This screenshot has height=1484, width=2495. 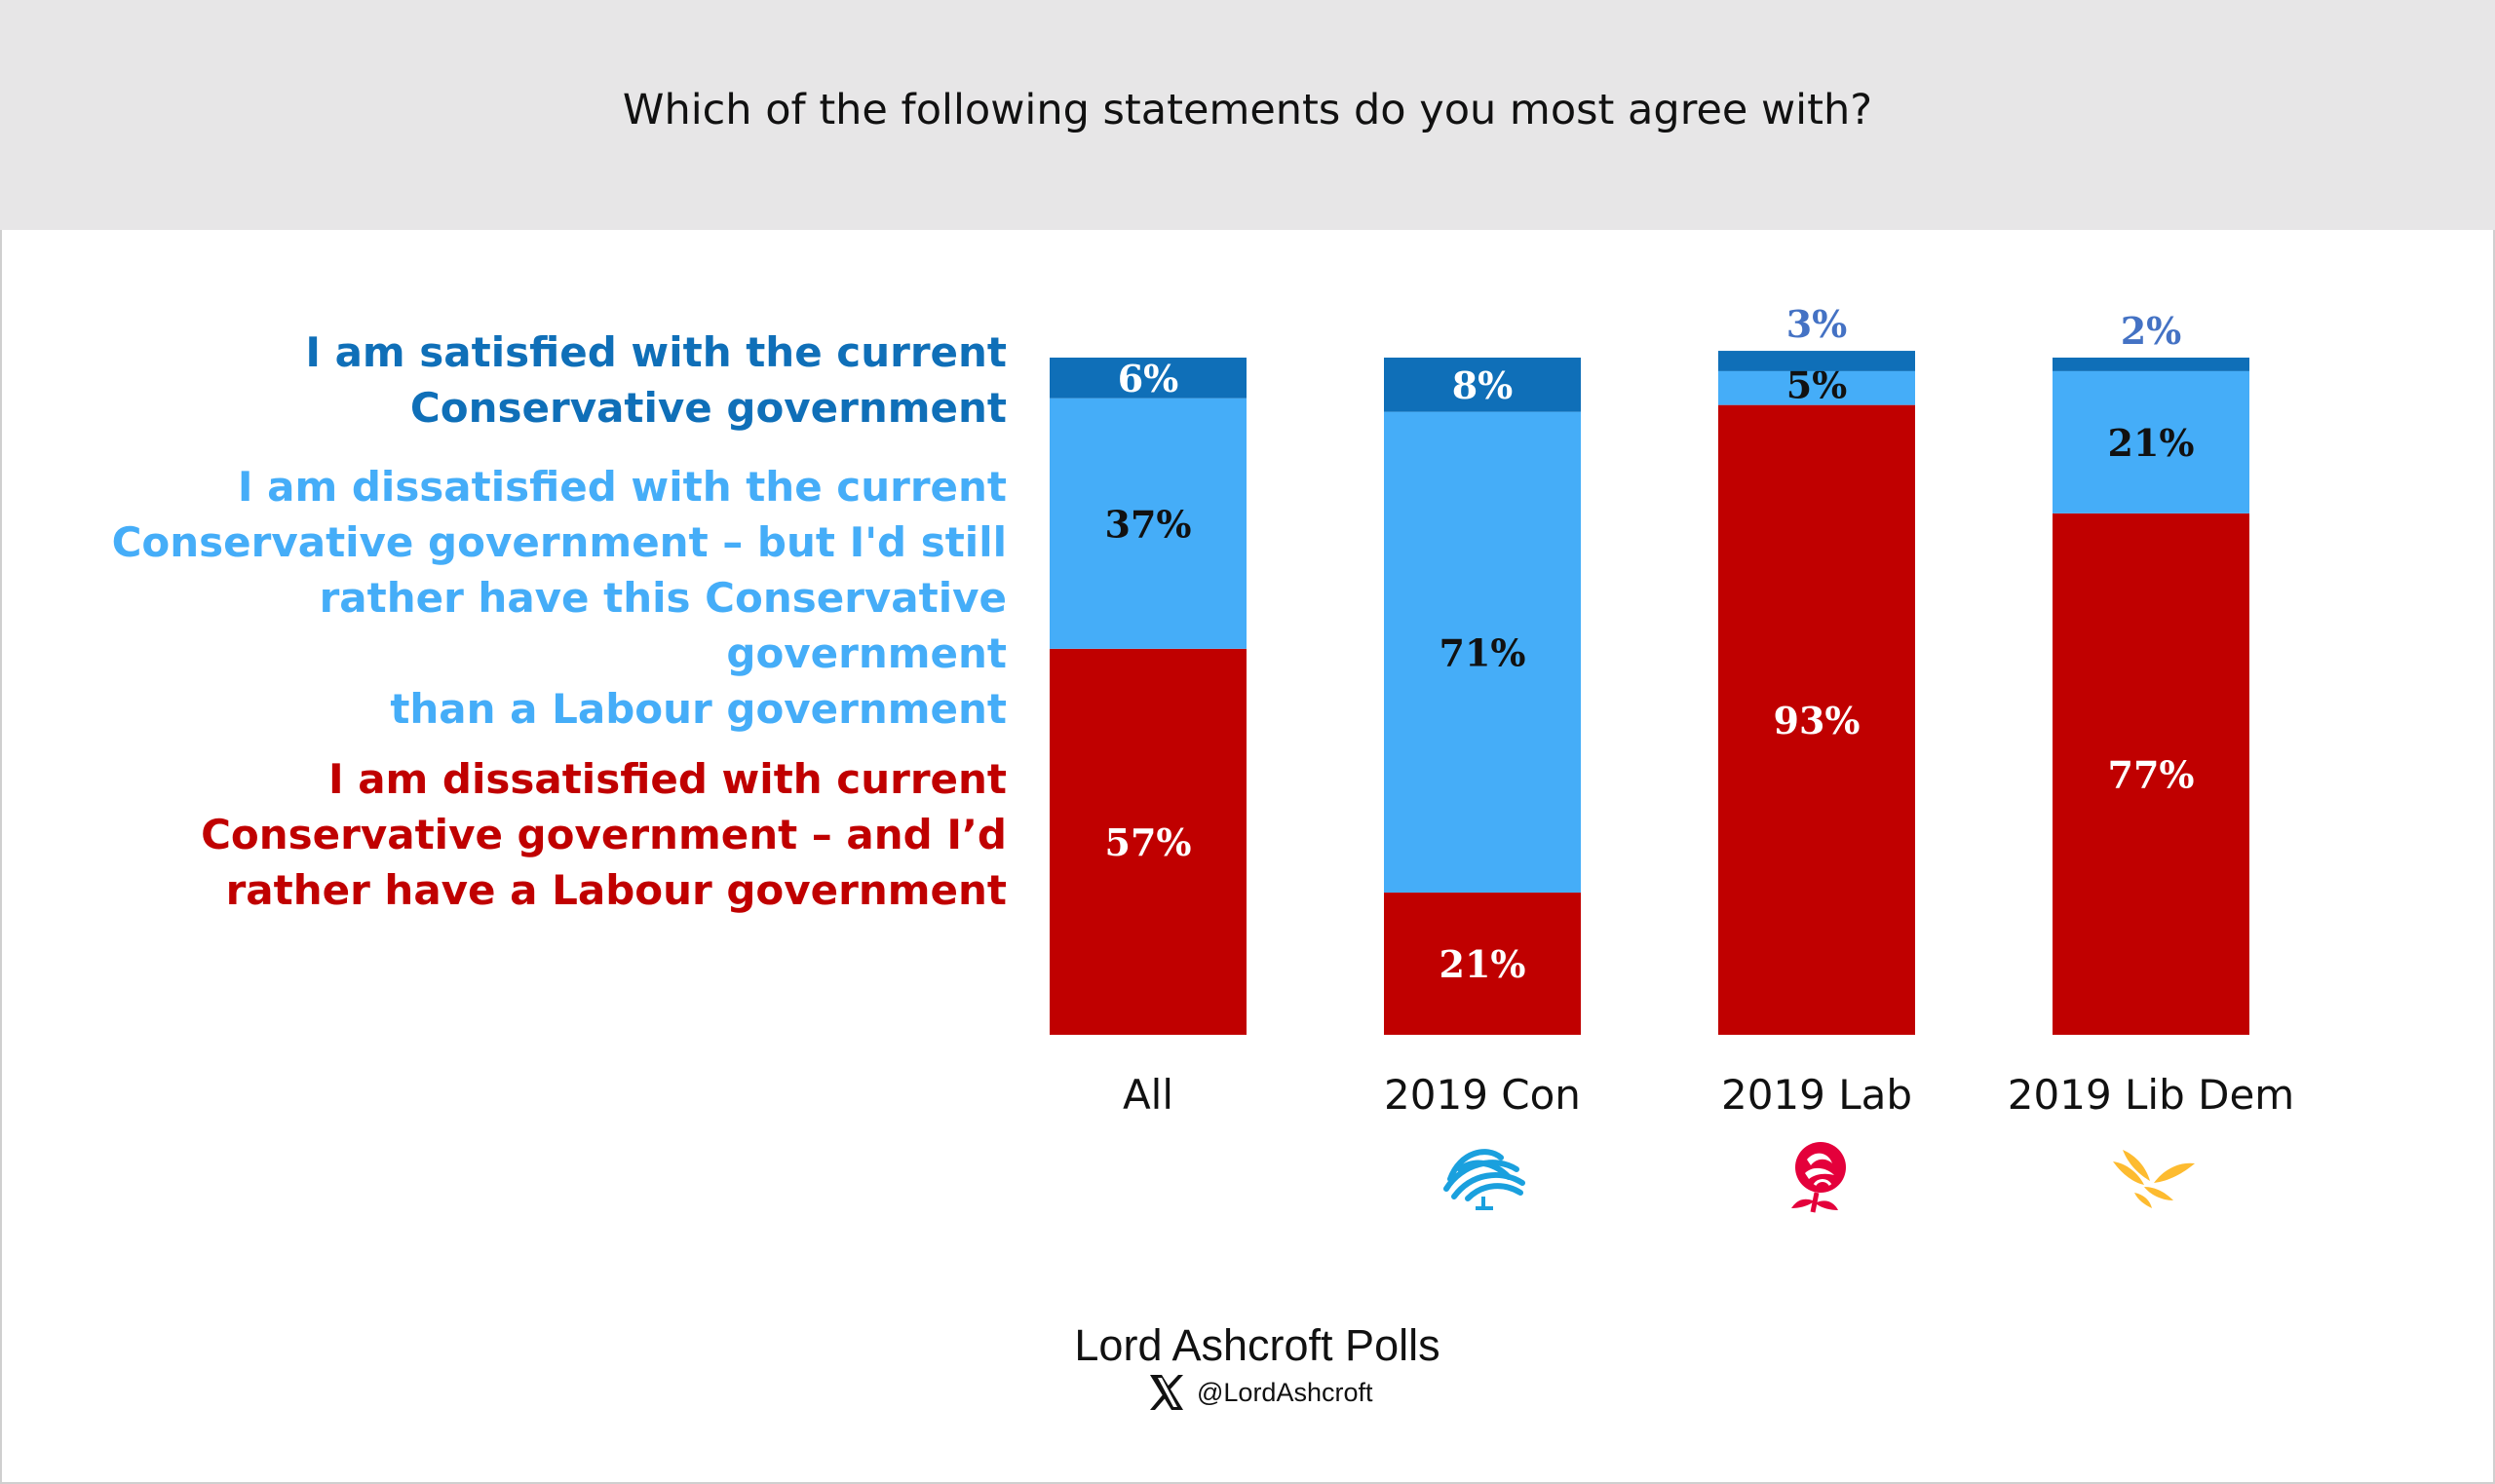 What do you see at coordinates (698, 709) in the screenshot?
I see `legend-line: than a Labour government` at bounding box center [698, 709].